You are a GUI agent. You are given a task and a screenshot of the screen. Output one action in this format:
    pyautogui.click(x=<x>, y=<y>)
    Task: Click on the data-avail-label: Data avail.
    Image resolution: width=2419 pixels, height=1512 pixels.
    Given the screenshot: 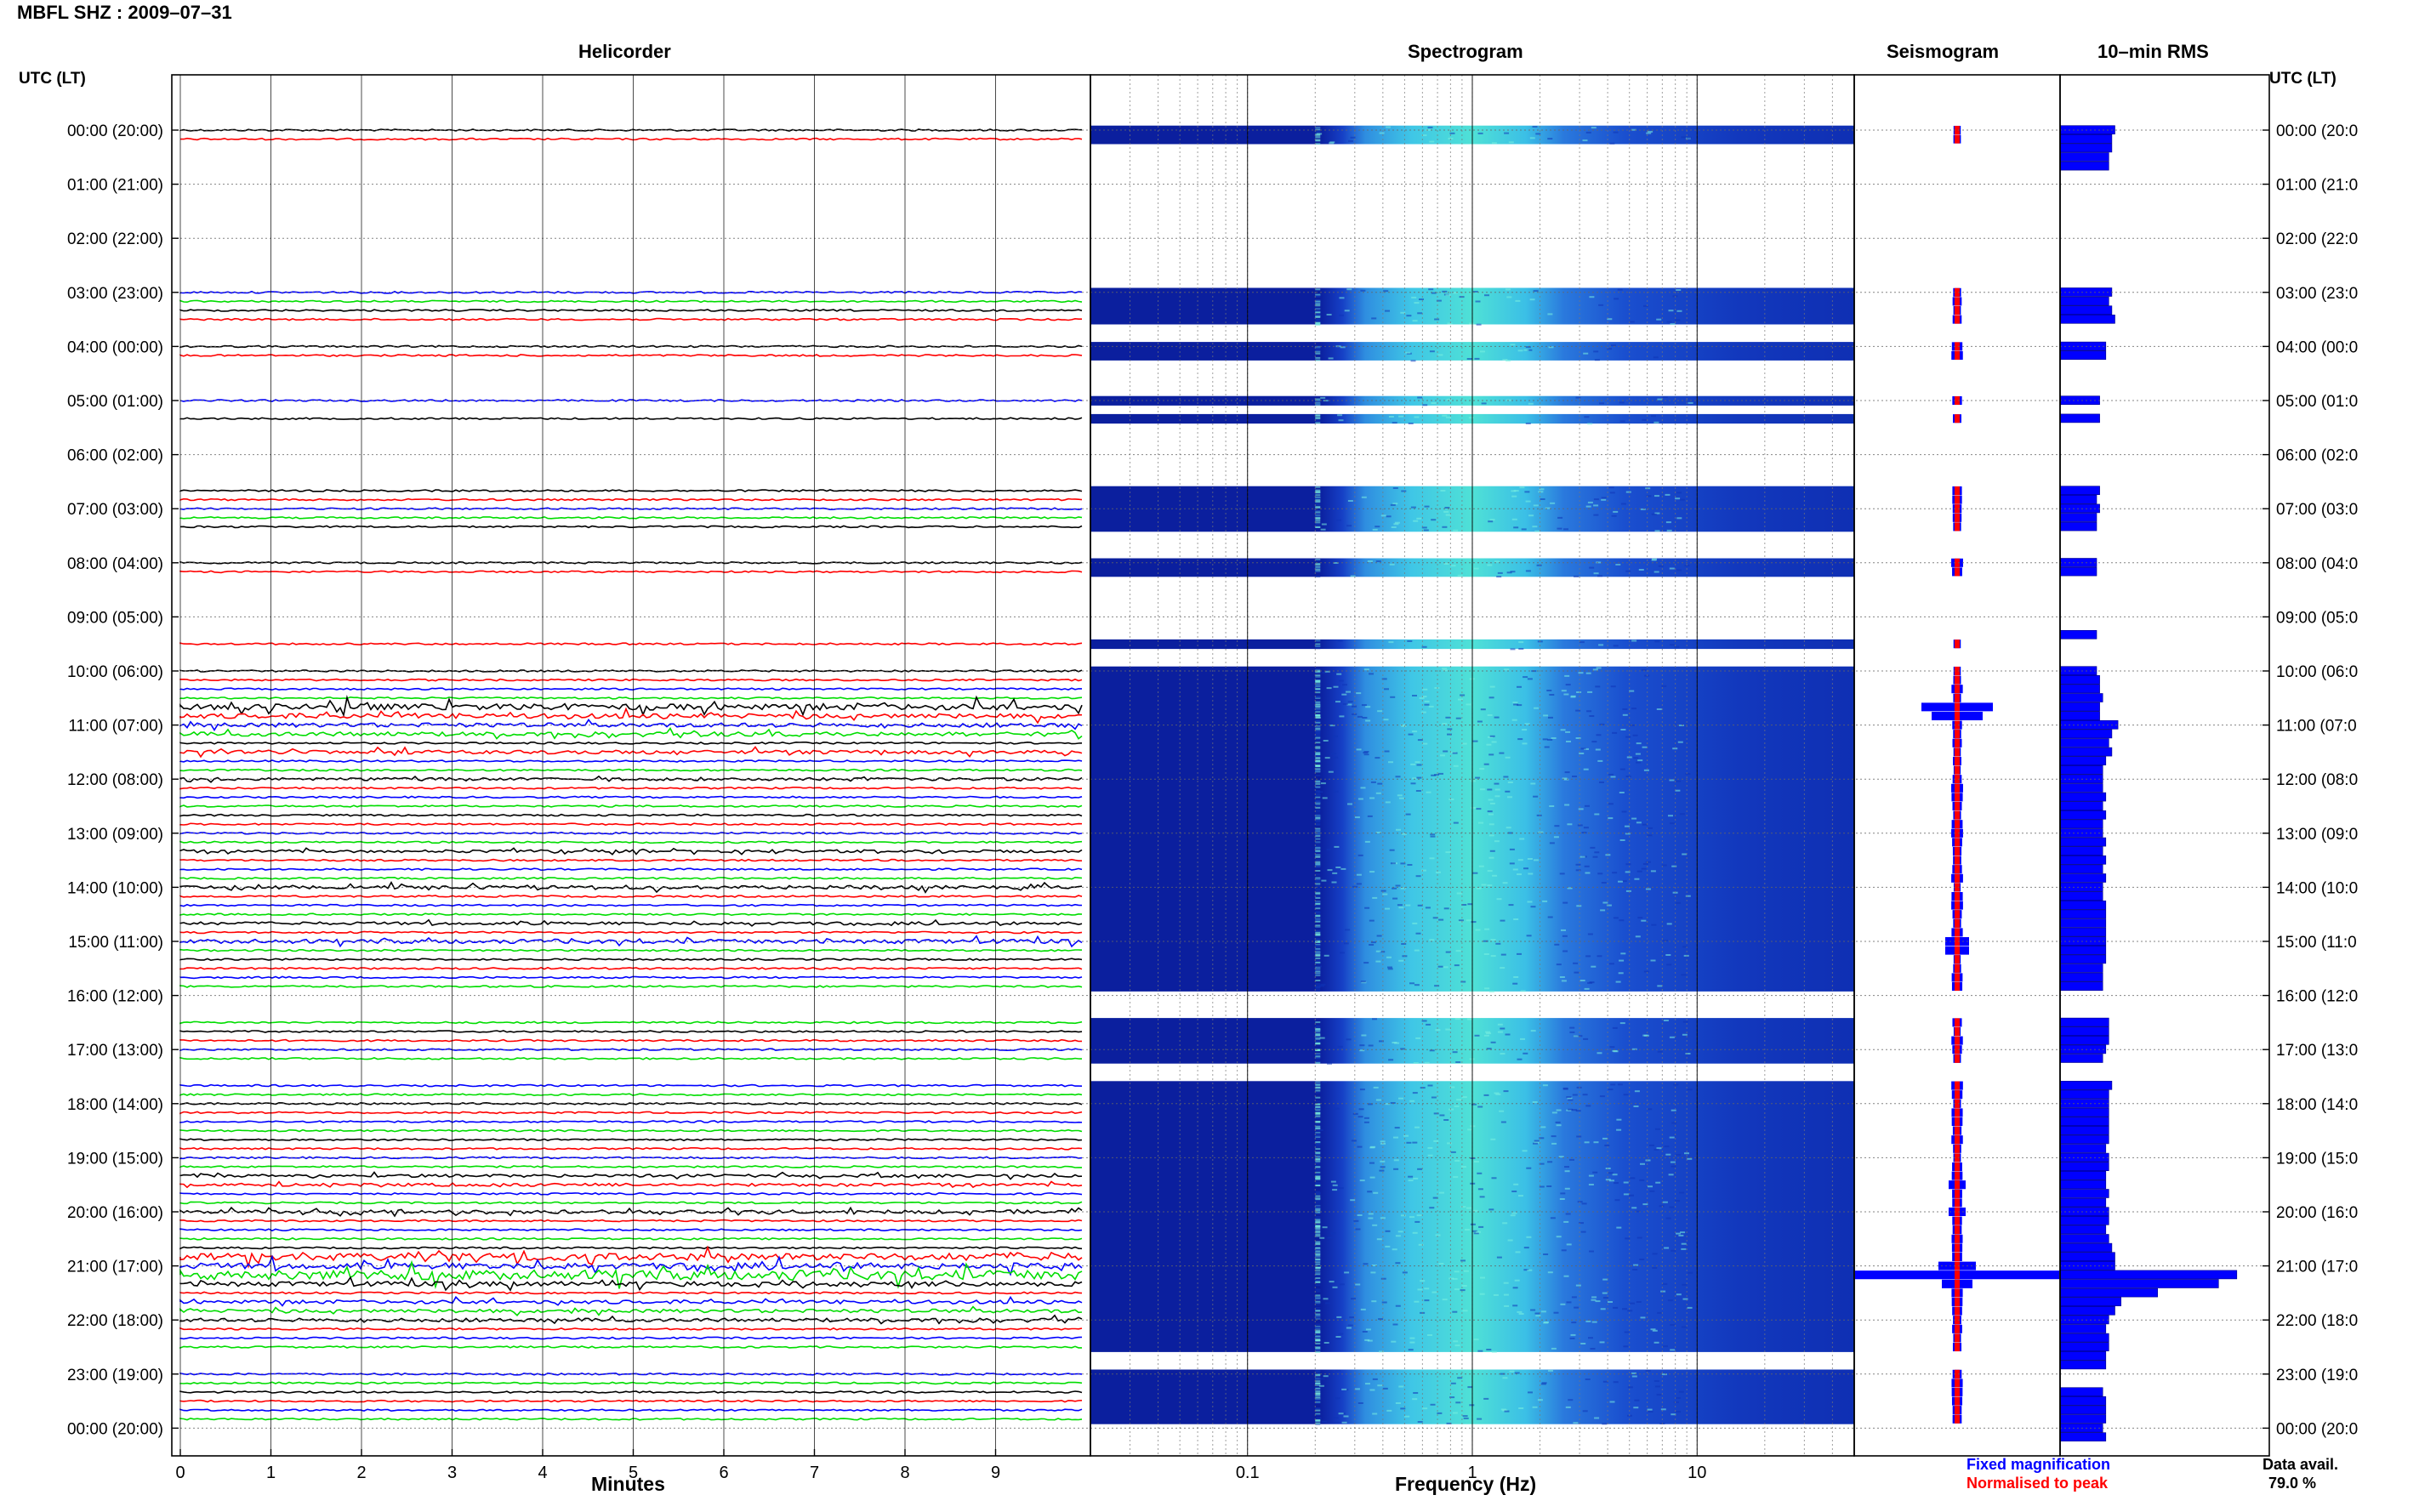 What is the action you would take?
    pyautogui.click(x=2300, y=1464)
    